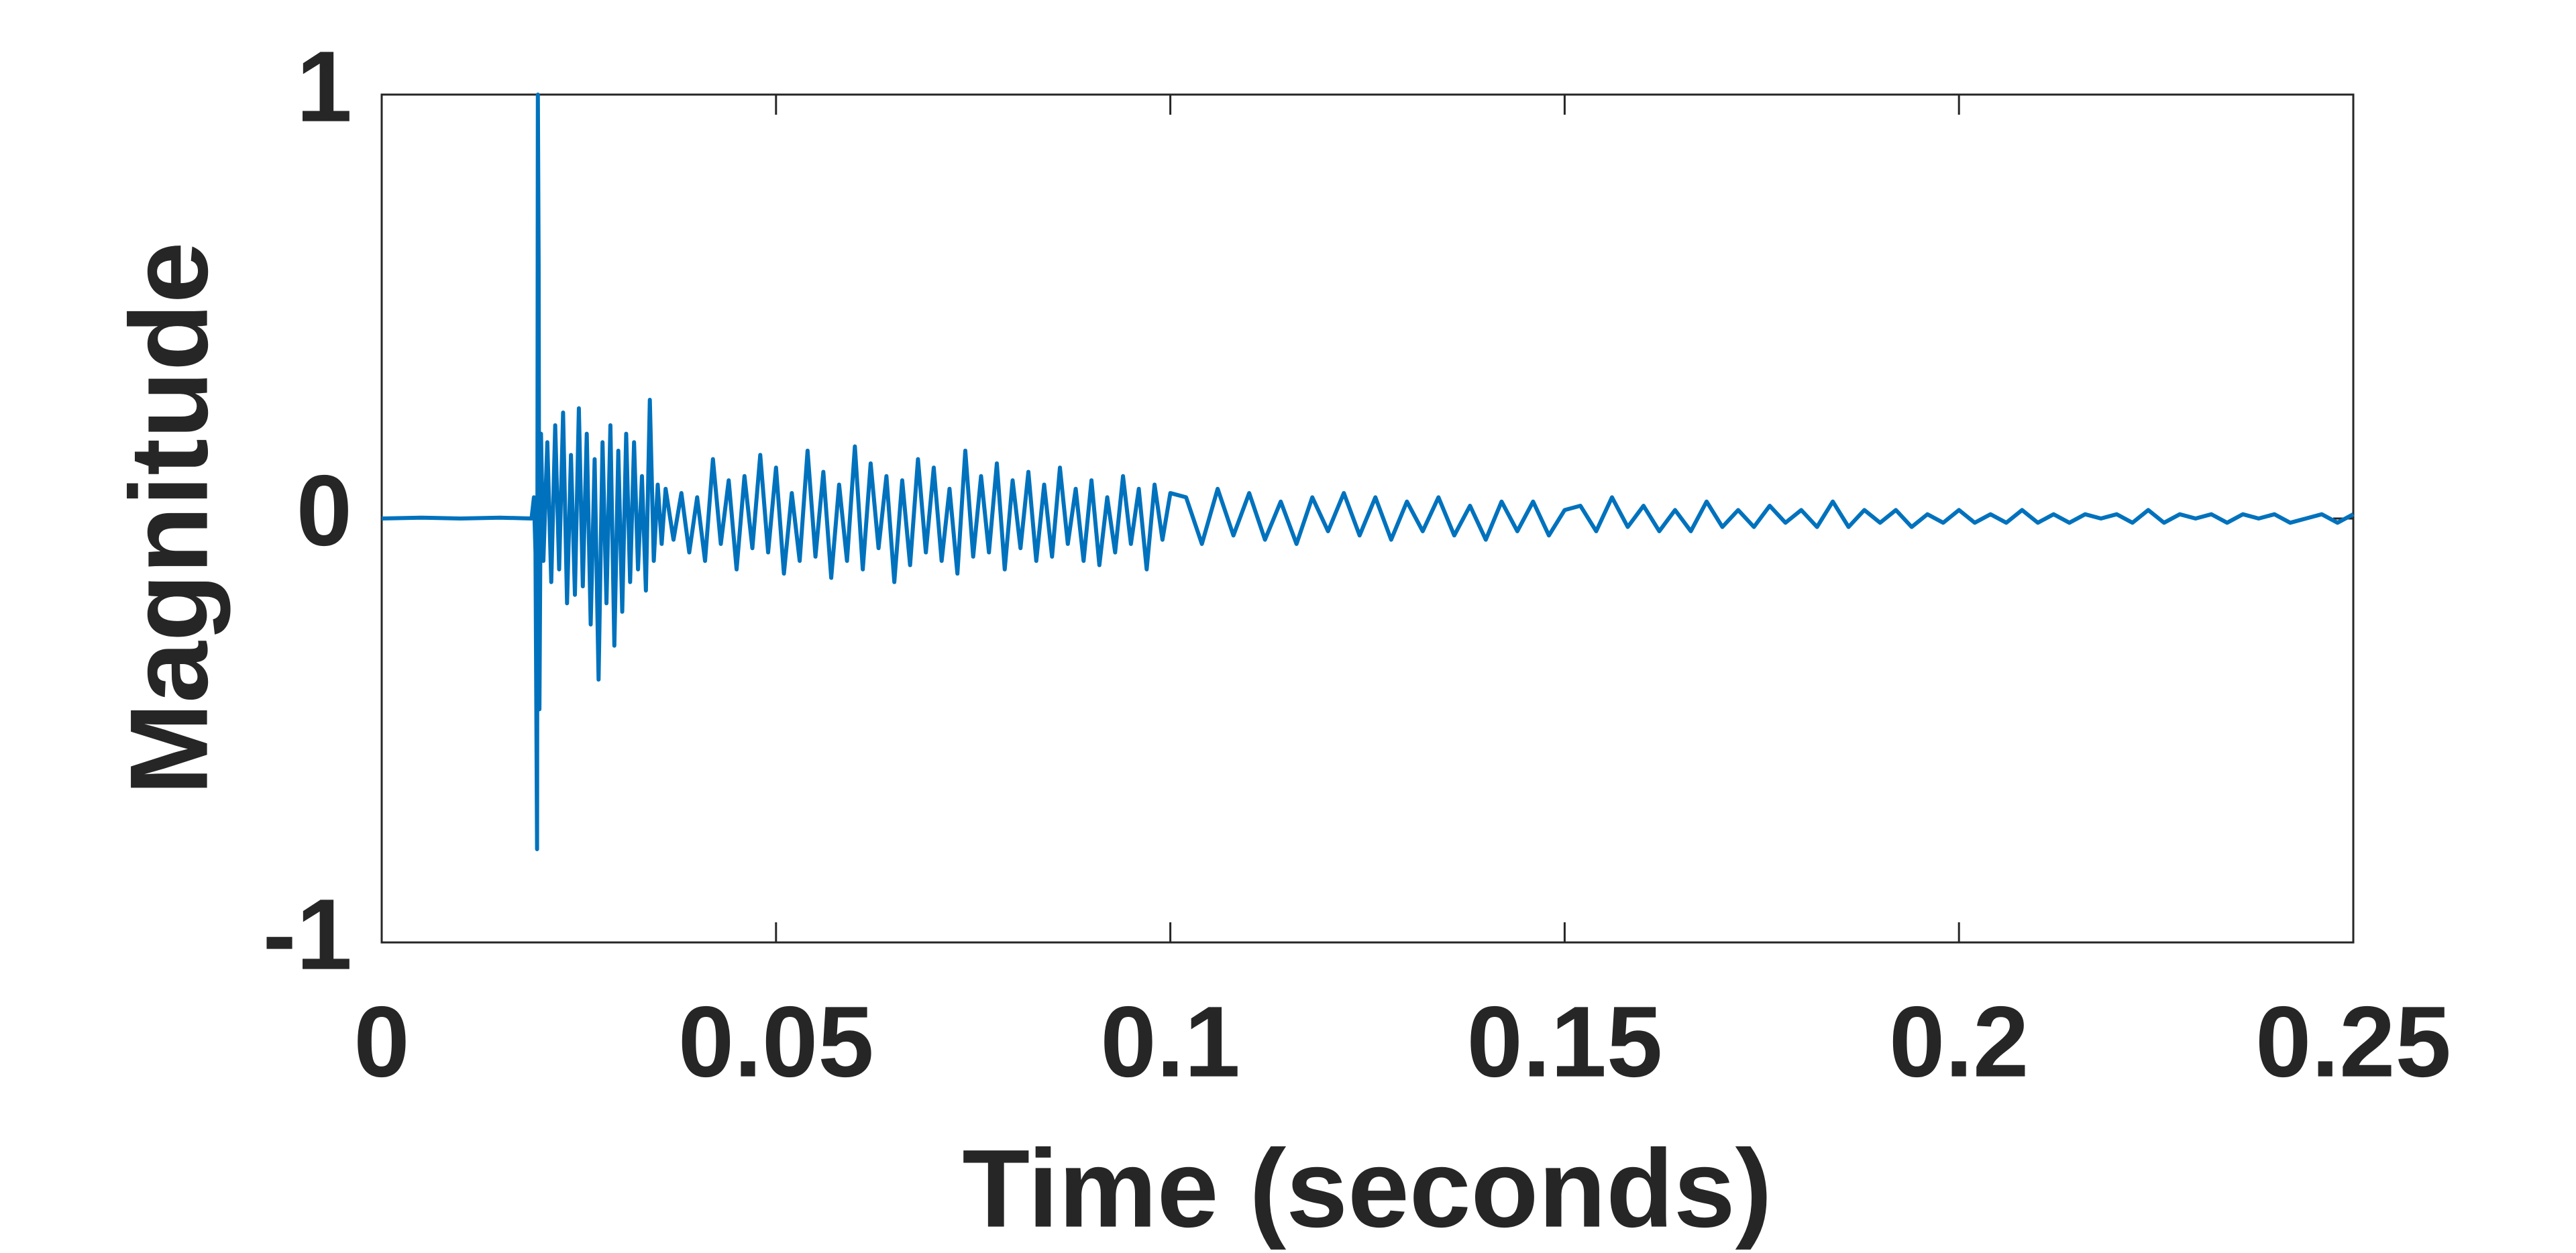 Image resolution: width=2576 pixels, height=1253 pixels. Describe the element at coordinates (2353, 1041) in the screenshot. I see `x-tick-label: 0.25` at that location.